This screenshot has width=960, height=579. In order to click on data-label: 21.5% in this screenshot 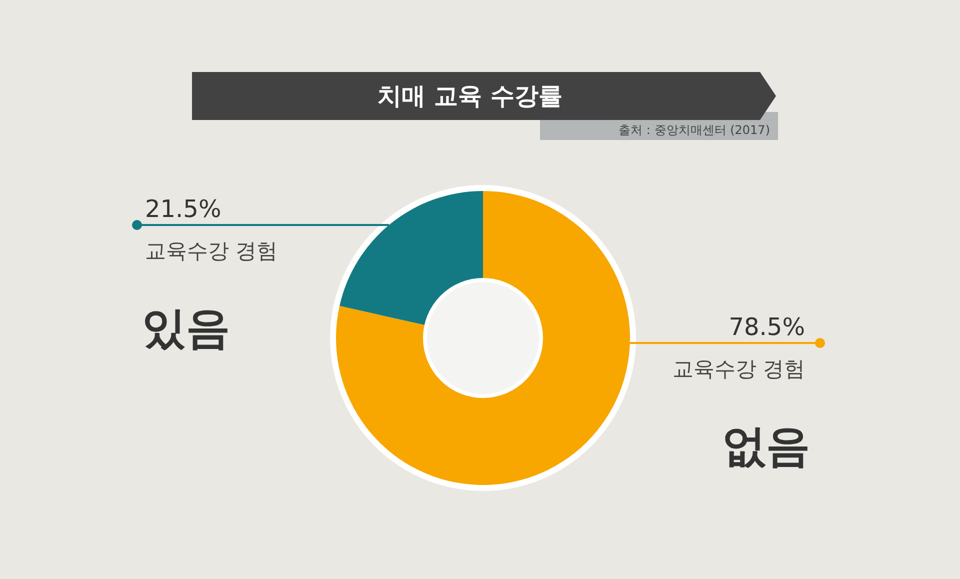, I will do `click(183, 209)`.